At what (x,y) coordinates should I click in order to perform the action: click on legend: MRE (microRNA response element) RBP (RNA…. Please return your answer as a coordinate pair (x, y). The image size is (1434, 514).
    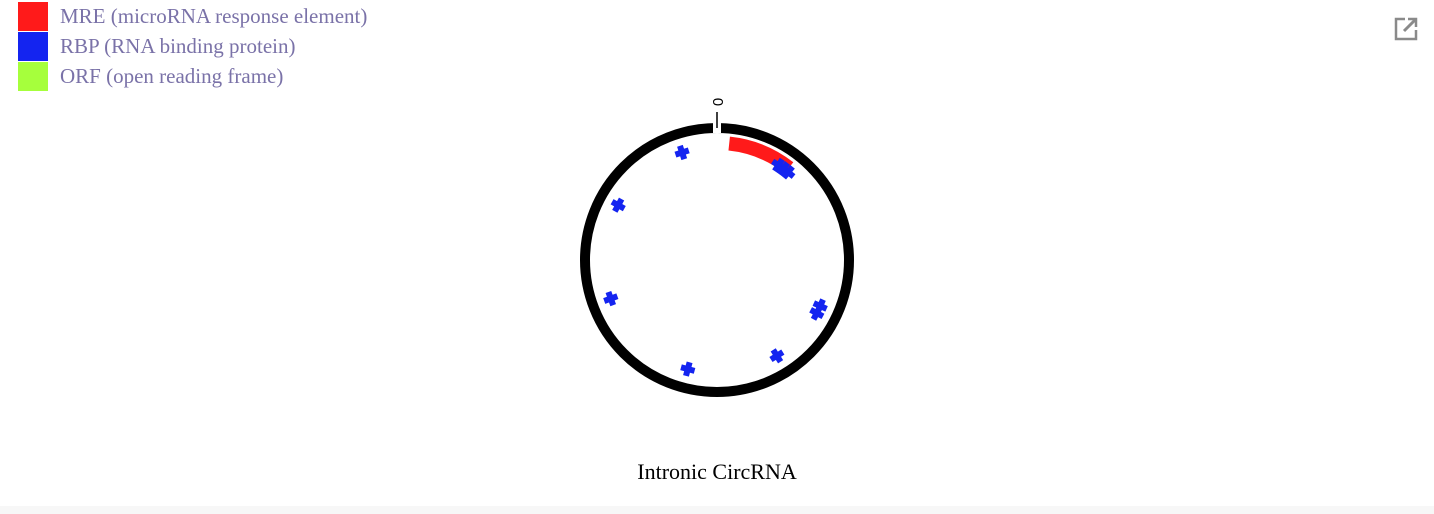
    Looking at the image, I should click on (192, 47).